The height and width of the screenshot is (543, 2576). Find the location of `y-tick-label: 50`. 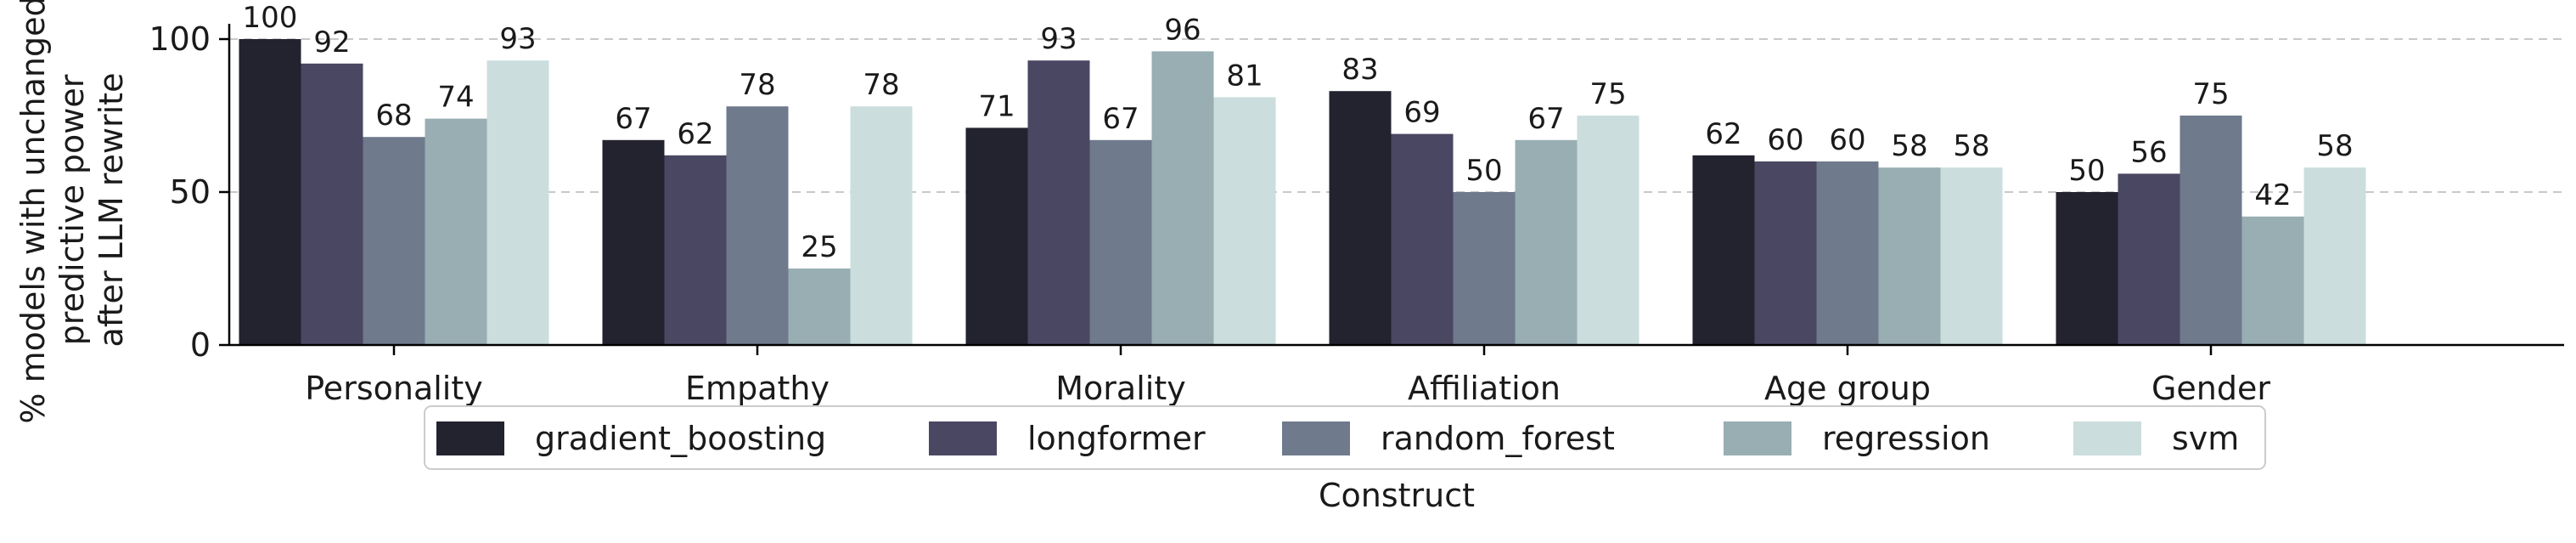

y-tick-label: 50 is located at coordinates (190, 192).